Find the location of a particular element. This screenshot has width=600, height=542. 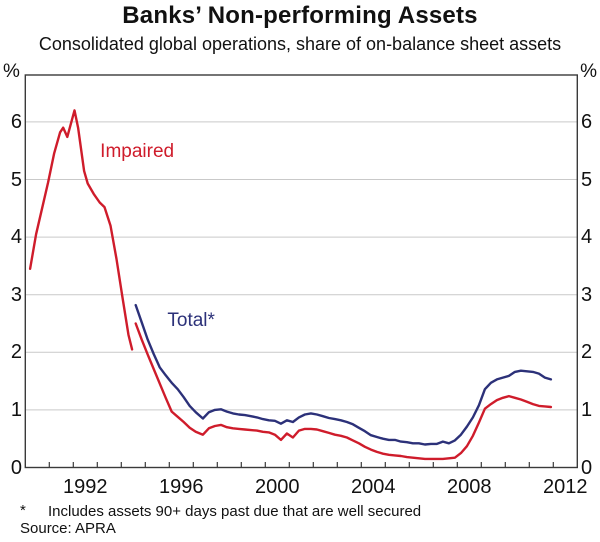

x-tick-label-1996: 1996 is located at coordinates (181, 487).